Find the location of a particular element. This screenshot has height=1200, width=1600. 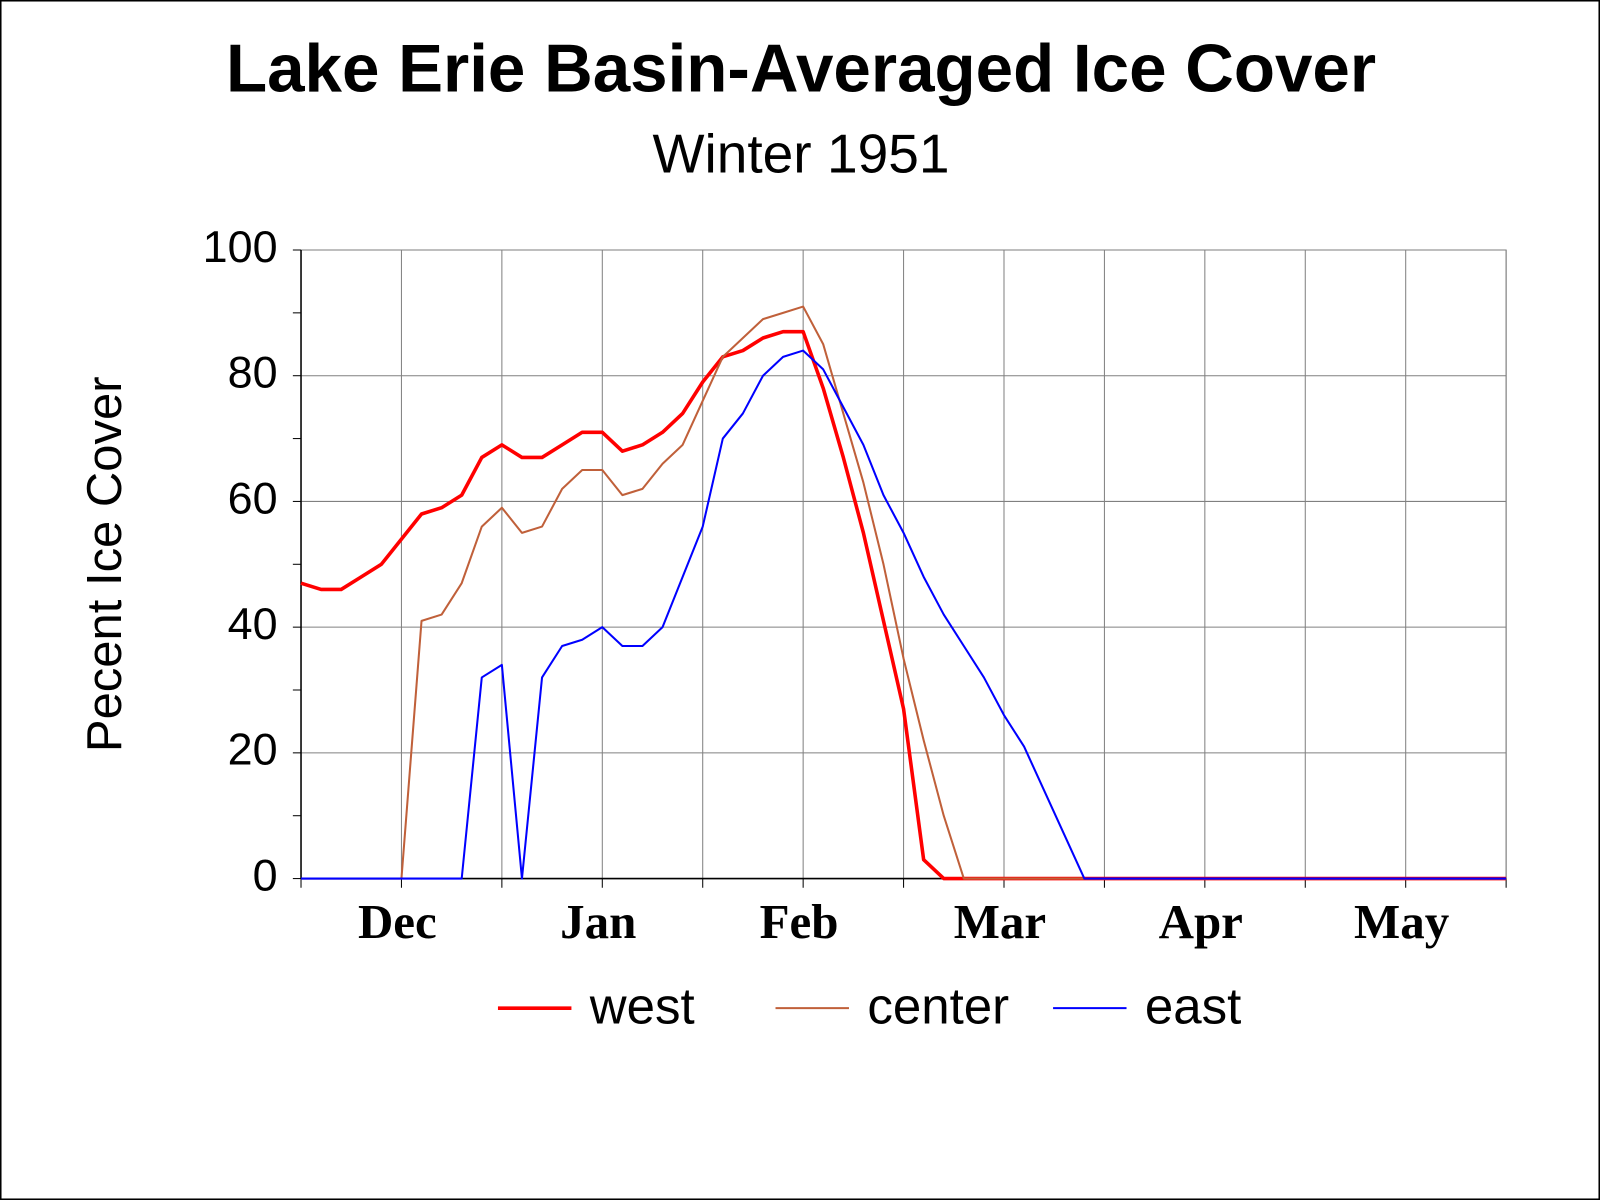

x-tick-label: Mar is located at coordinates (1000, 921).